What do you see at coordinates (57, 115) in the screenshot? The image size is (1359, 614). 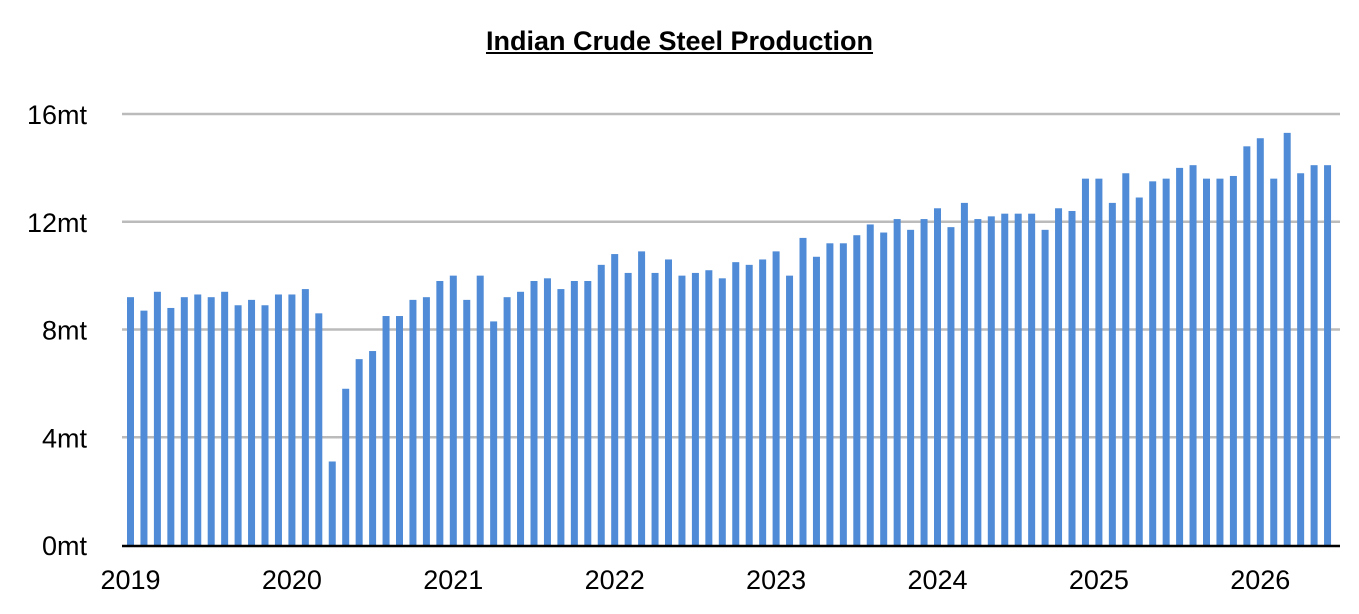 I see `y-tick-label: 16mt` at bounding box center [57, 115].